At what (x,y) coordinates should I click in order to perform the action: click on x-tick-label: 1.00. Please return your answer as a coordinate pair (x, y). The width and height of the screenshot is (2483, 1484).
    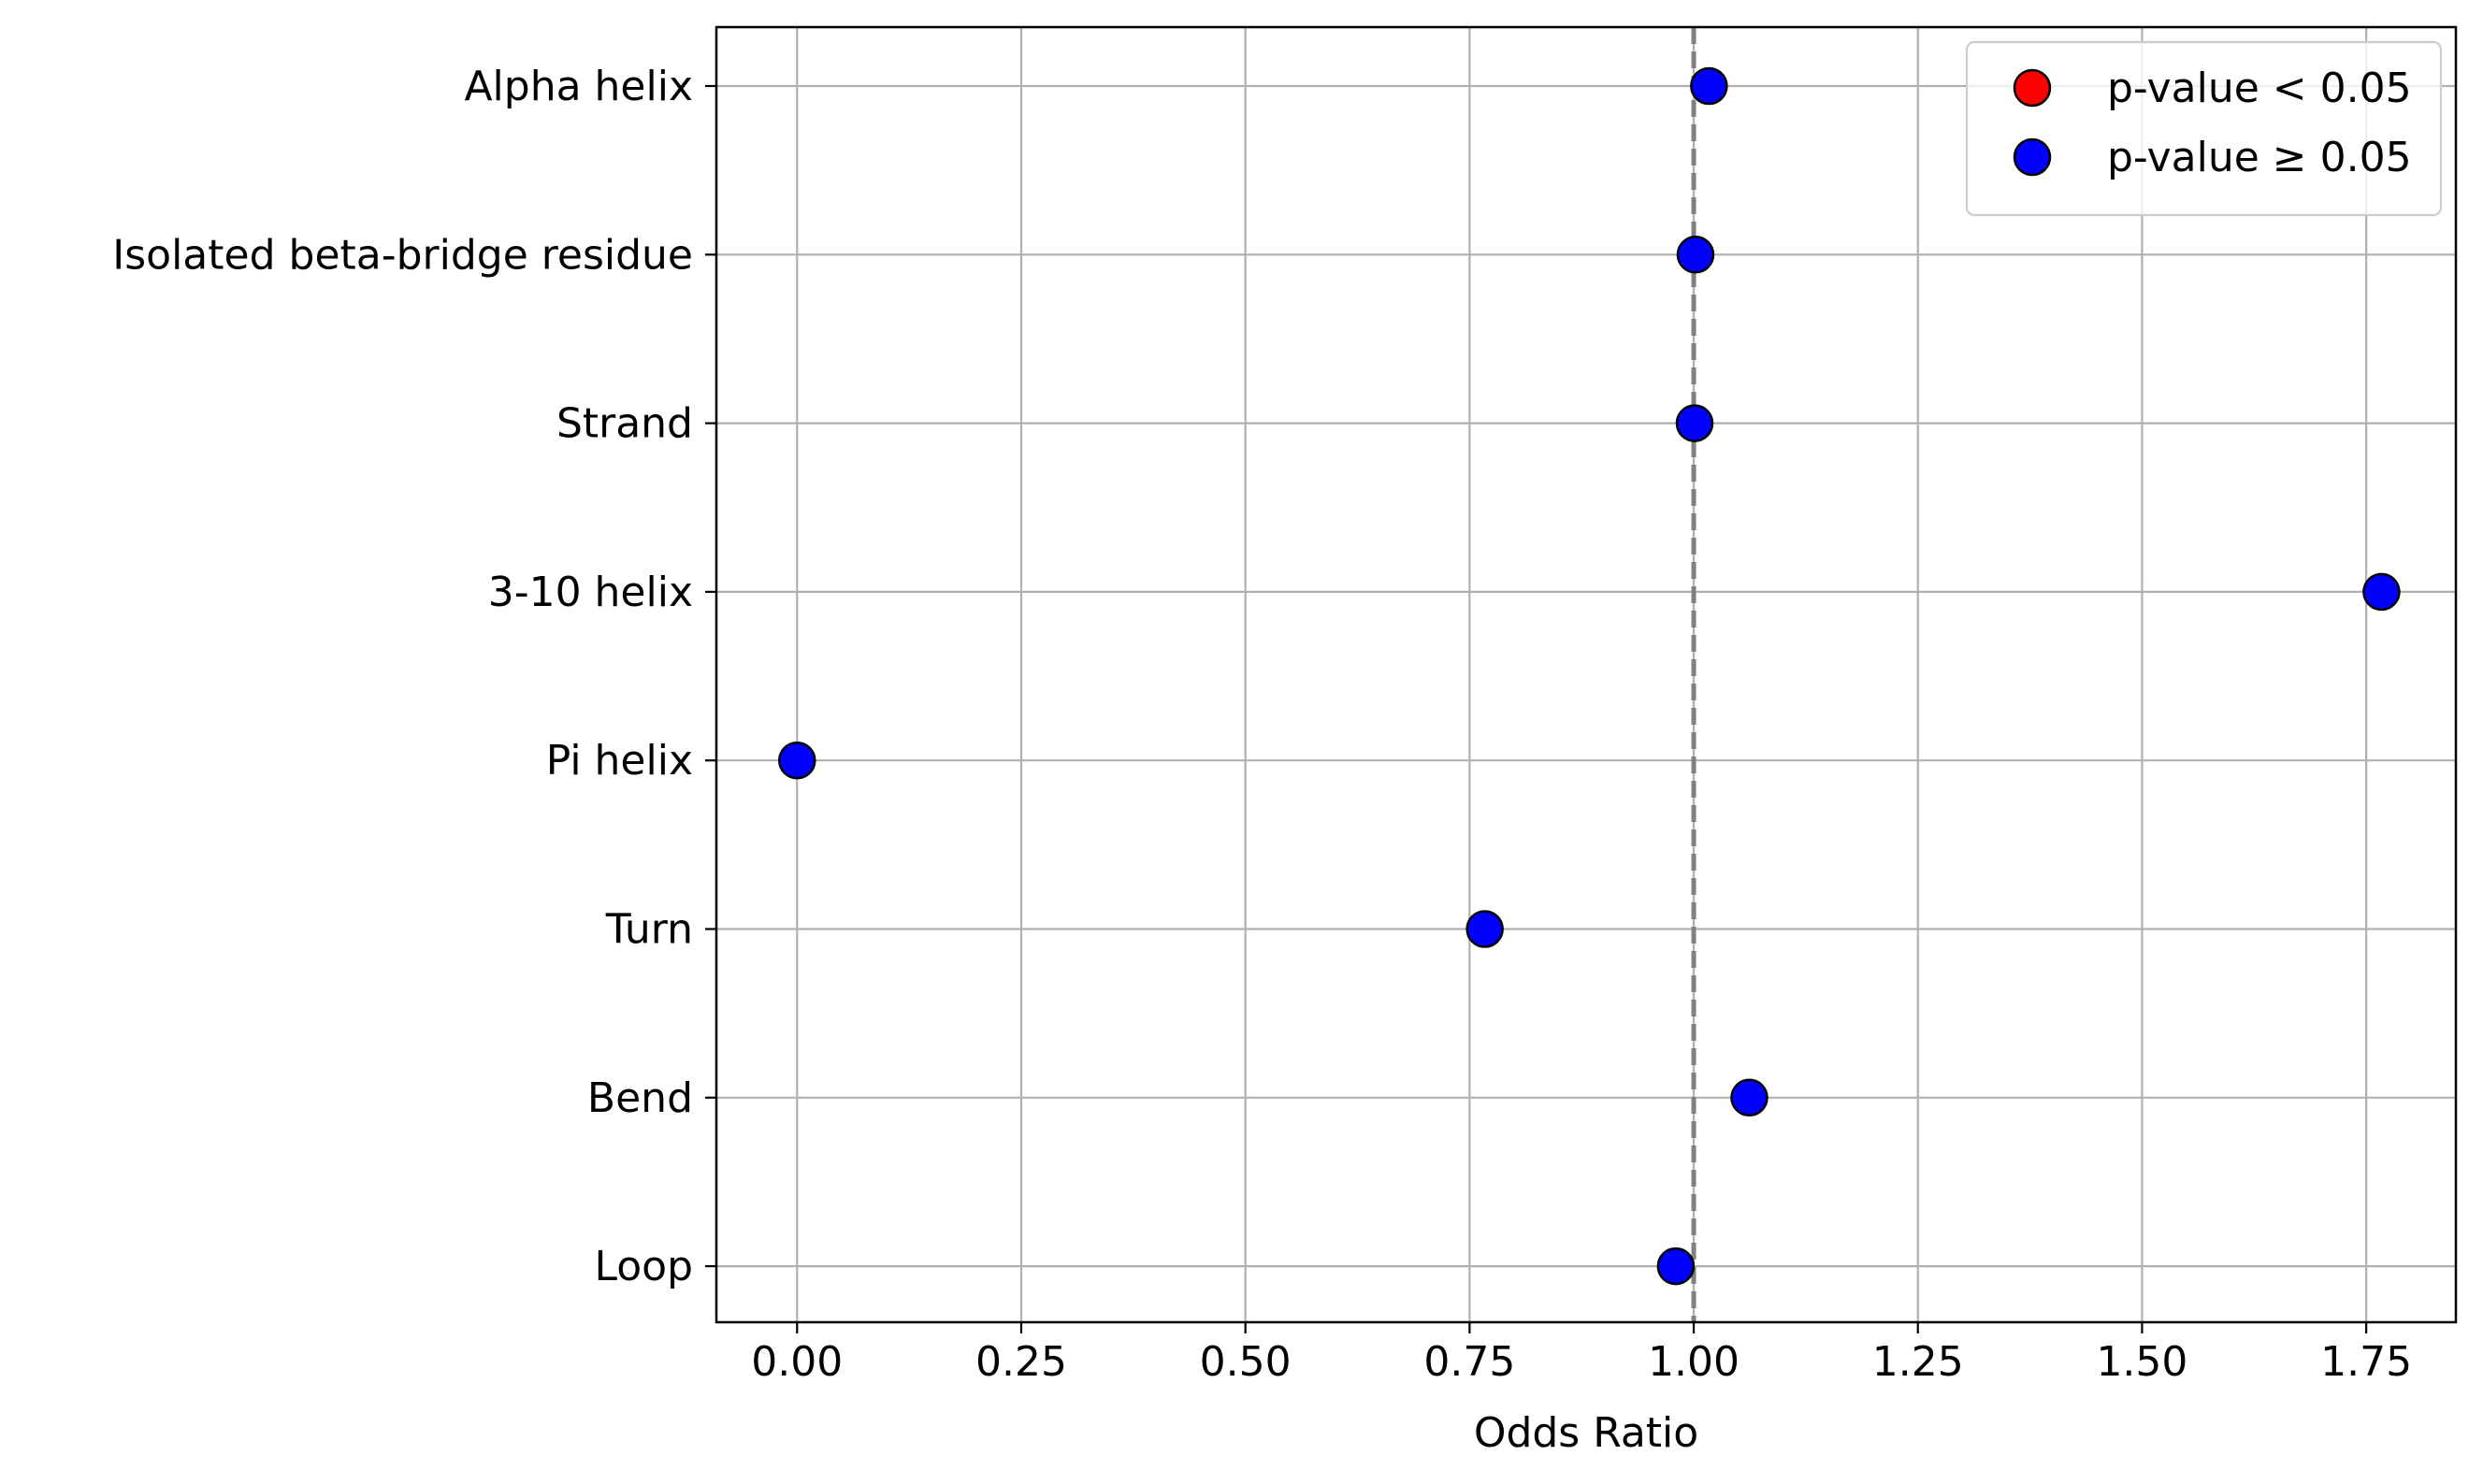
    Looking at the image, I should click on (1694, 1362).